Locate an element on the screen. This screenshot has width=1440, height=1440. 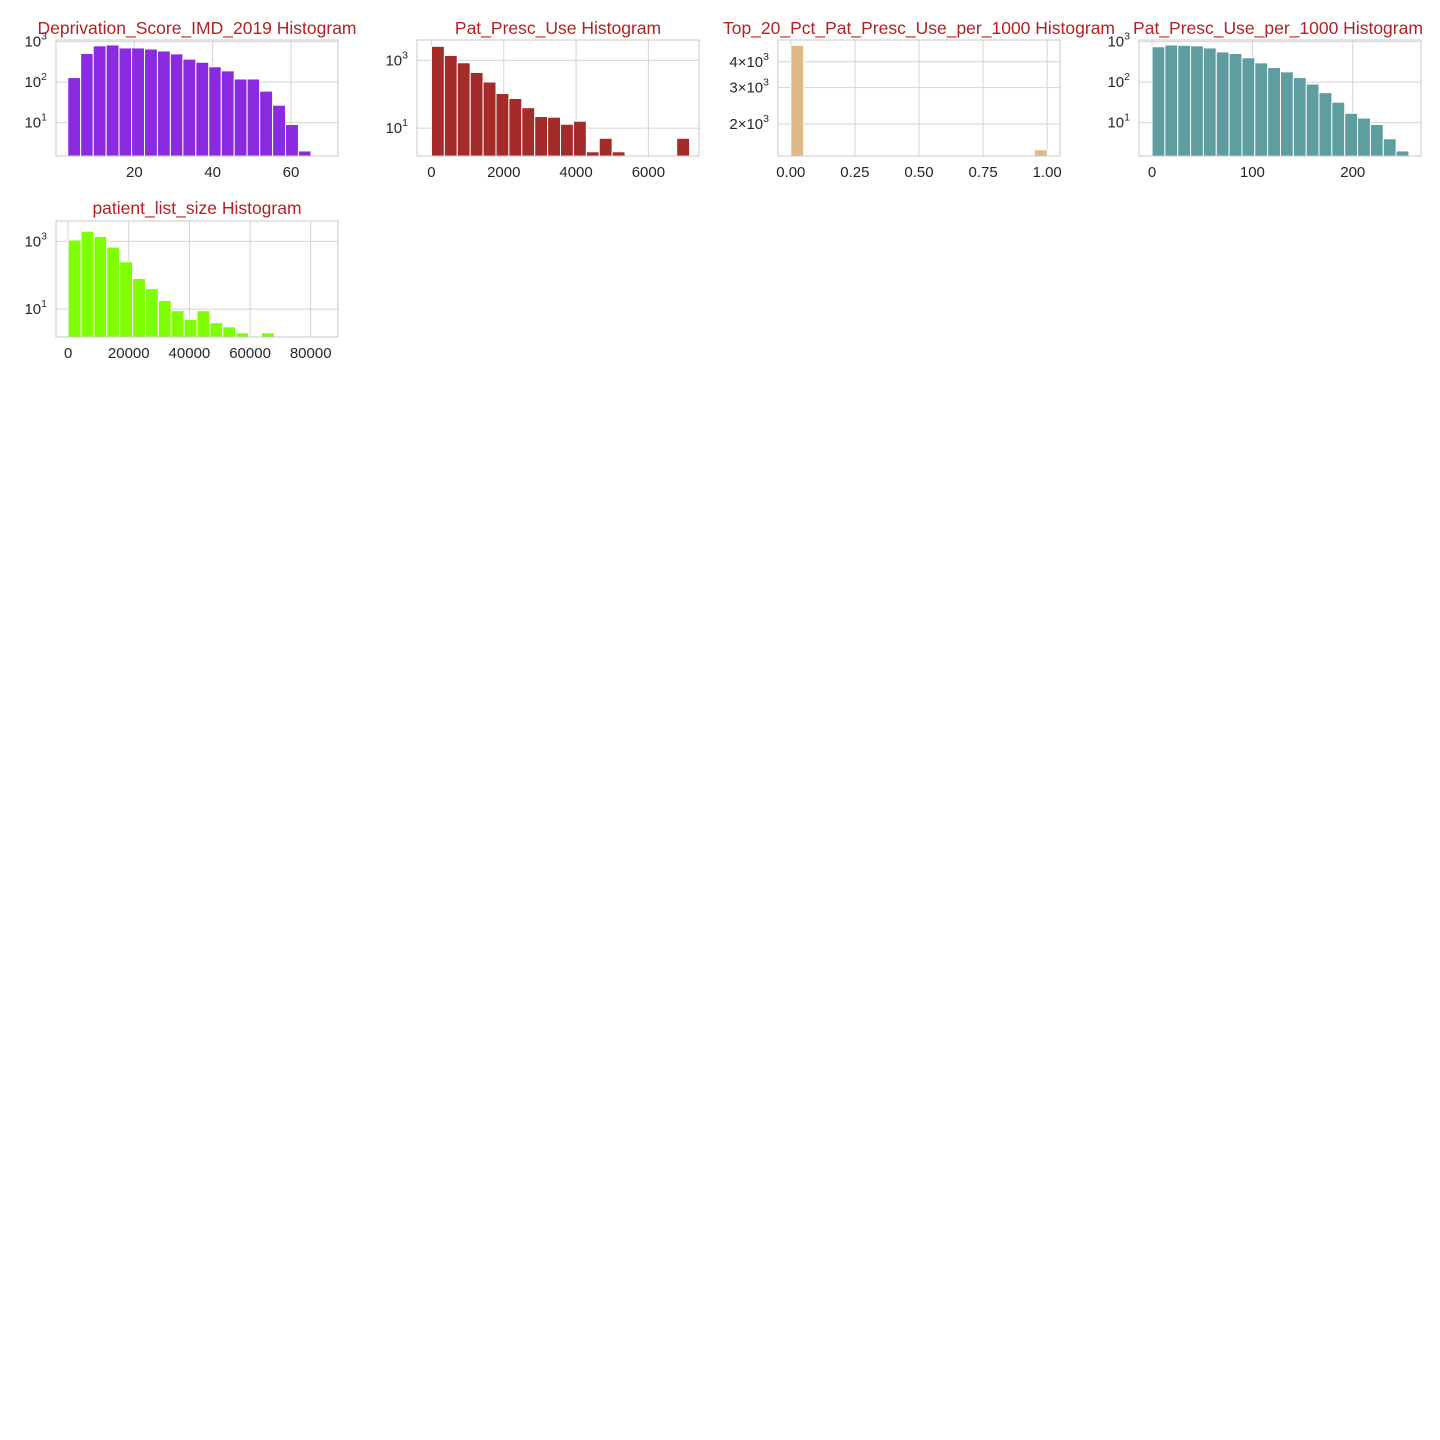
x-tick-label: 0.25 is located at coordinates (854, 172).